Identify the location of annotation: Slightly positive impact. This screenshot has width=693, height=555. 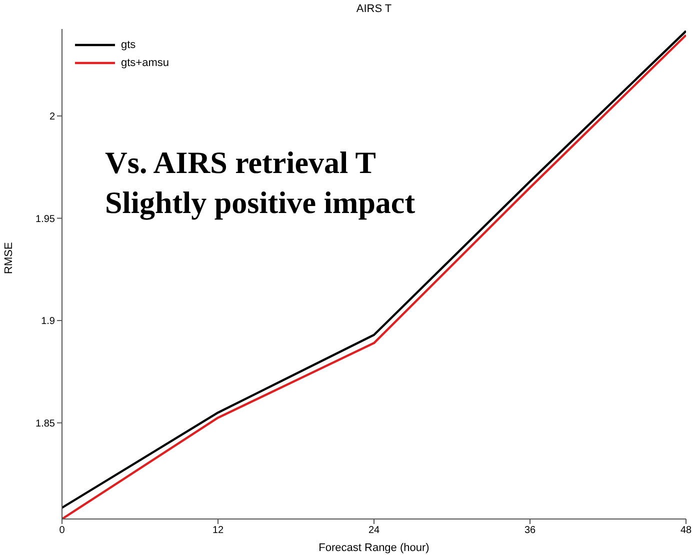
(260, 203).